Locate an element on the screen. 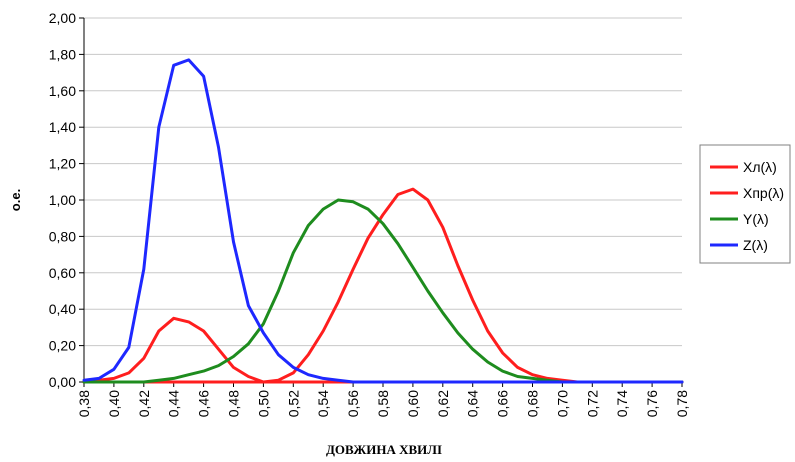  y-tick-label: 1,20 is located at coordinates (62, 164).